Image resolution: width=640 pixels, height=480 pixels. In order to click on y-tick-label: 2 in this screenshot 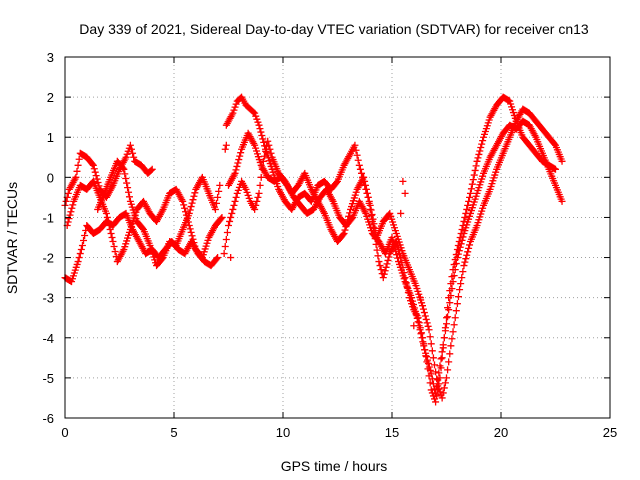, I will do `click(50, 97)`.